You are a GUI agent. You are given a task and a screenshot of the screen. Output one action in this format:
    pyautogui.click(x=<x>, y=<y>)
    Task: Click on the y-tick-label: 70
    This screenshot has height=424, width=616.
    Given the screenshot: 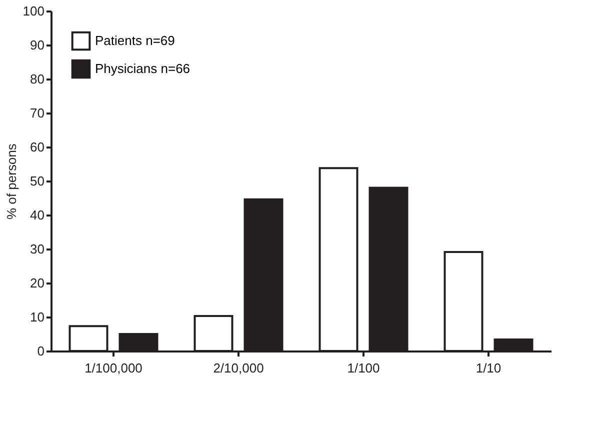 What is the action you would take?
    pyautogui.click(x=37, y=113)
    